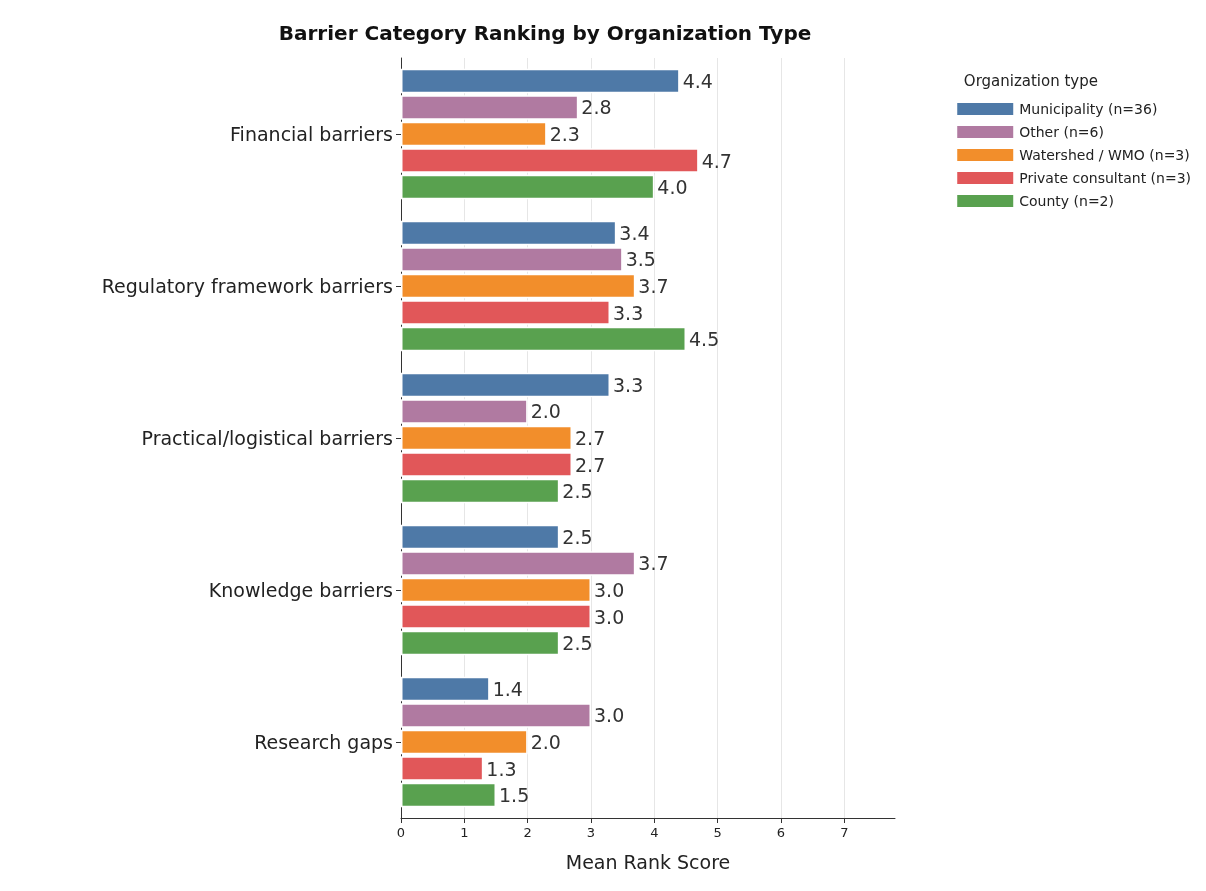  What do you see at coordinates (464, 832) in the screenshot?
I see `x-tick-label: 1` at bounding box center [464, 832].